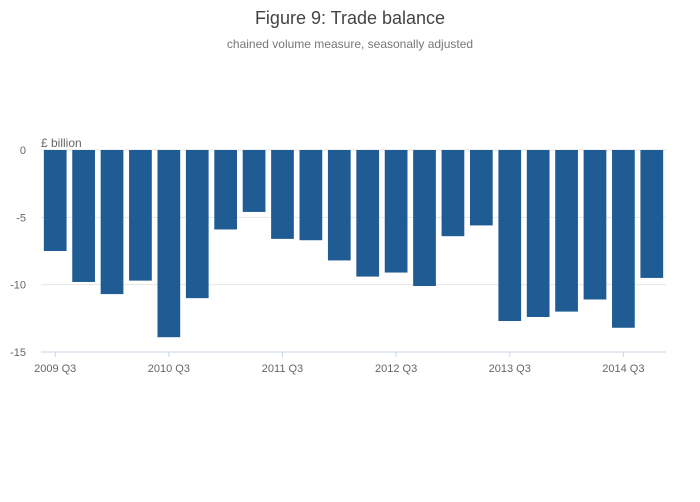 This screenshot has height=502, width=700. What do you see at coordinates (18, 353) in the screenshot?
I see `y-tick-label: -15` at bounding box center [18, 353].